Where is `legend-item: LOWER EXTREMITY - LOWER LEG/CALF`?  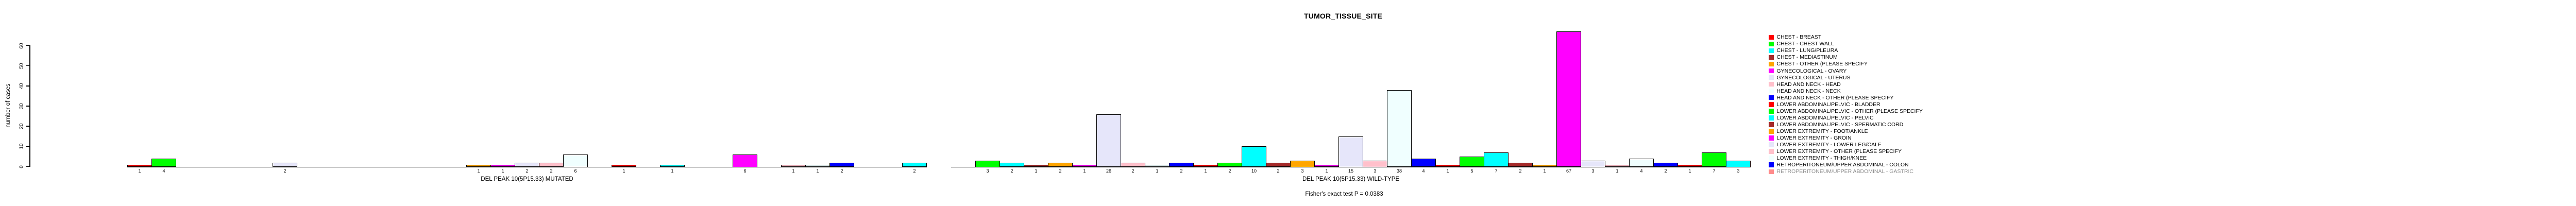 legend-item: LOWER EXTREMITY - LOWER LEG/CALF is located at coordinates (1825, 145).